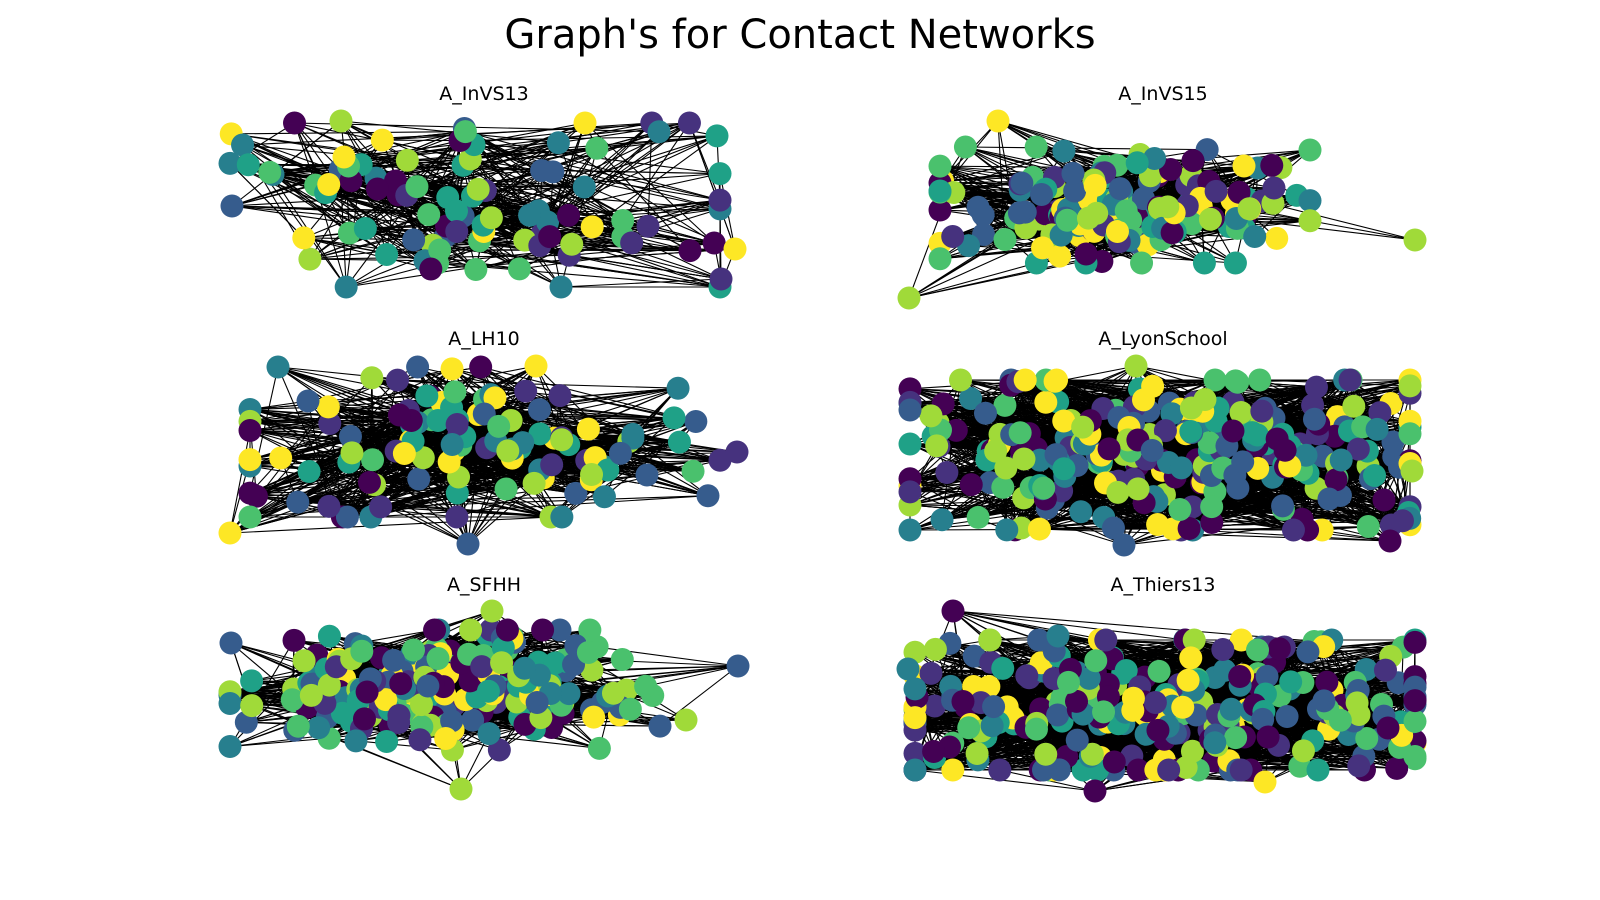 The width and height of the screenshot is (1600, 900). Describe the element at coordinates (483, 442) in the screenshot. I see `panel-a-lh10: A_LH10` at that location.